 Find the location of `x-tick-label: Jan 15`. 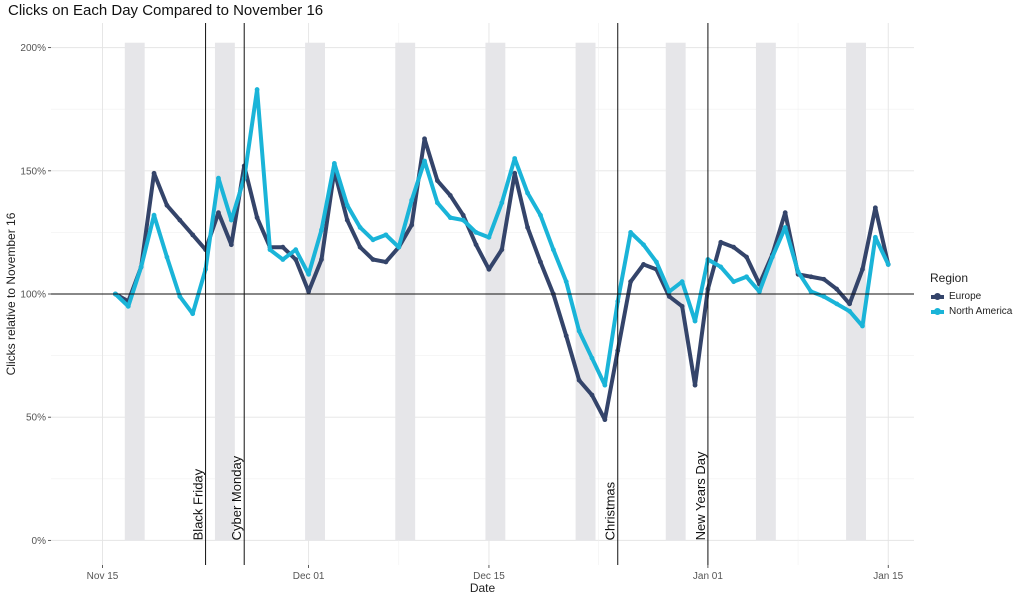

x-tick-label: Jan 15 is located at coordinates (888, 576).